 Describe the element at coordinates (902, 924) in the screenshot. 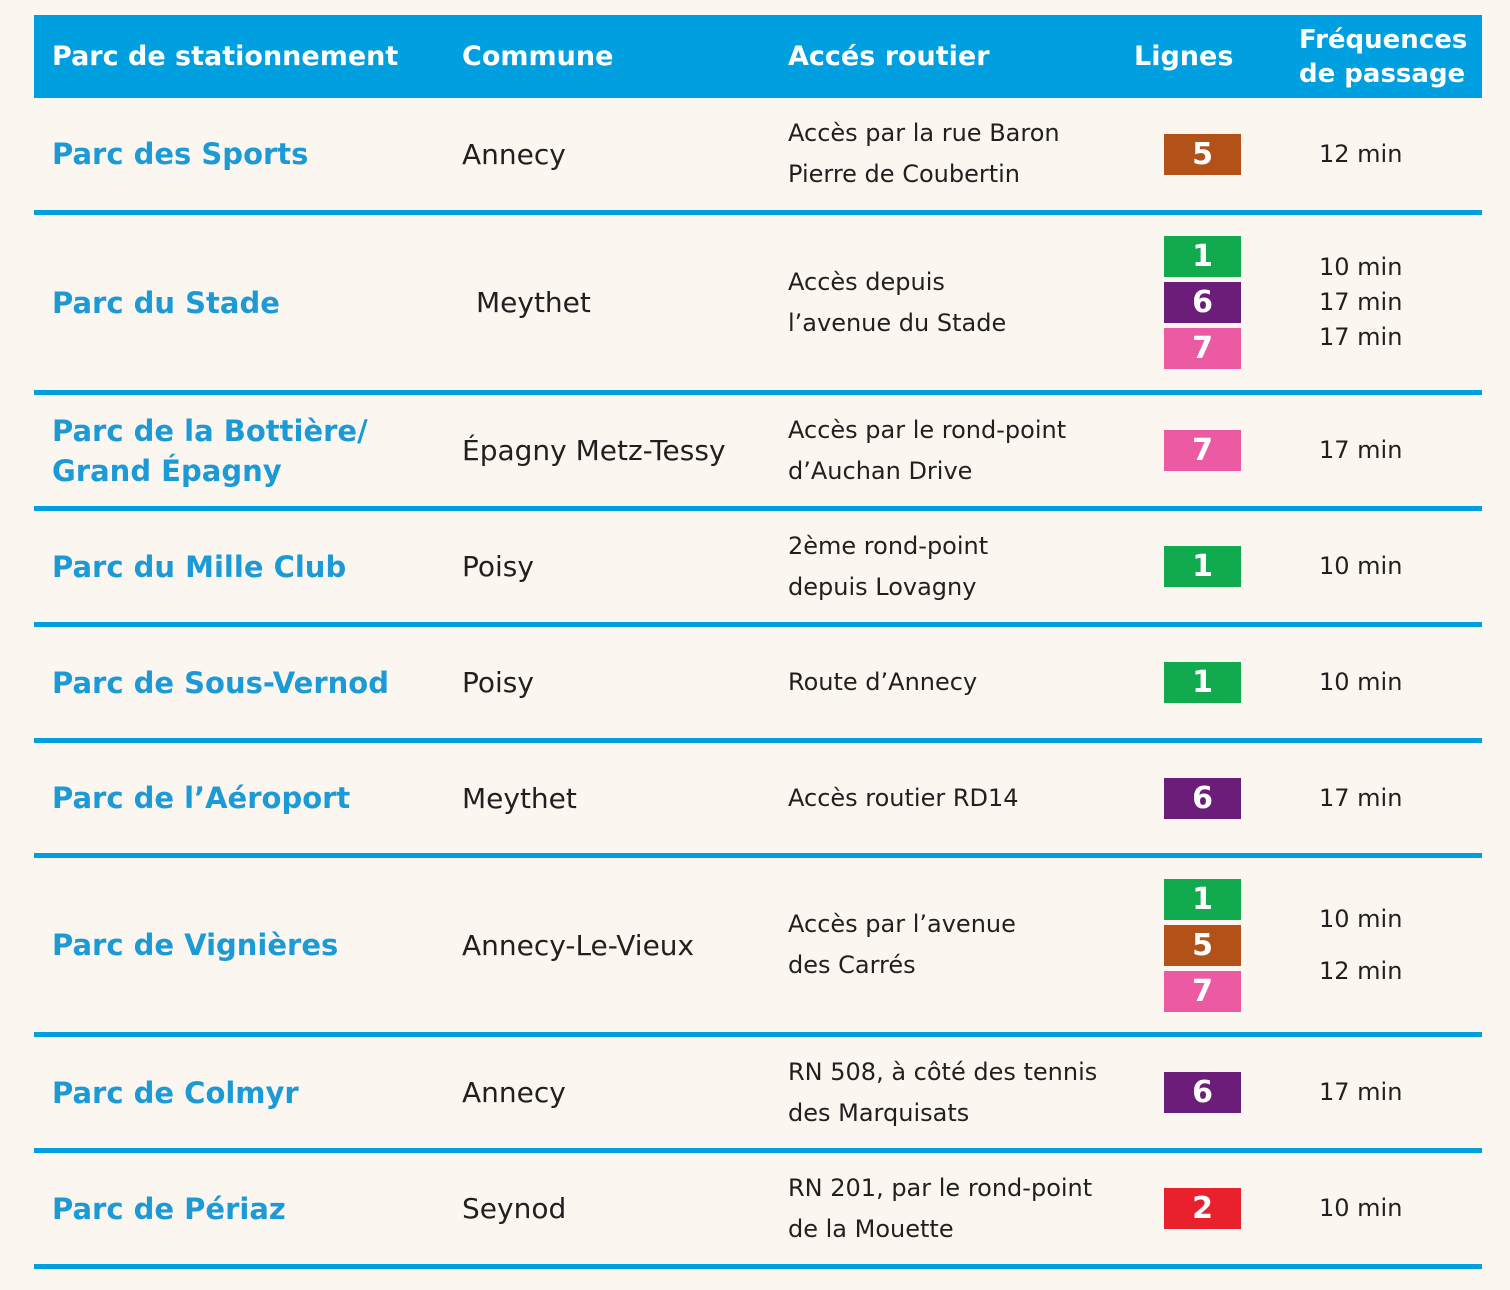

I see `acces-routier-line: Accès par l’avenue` at that location.